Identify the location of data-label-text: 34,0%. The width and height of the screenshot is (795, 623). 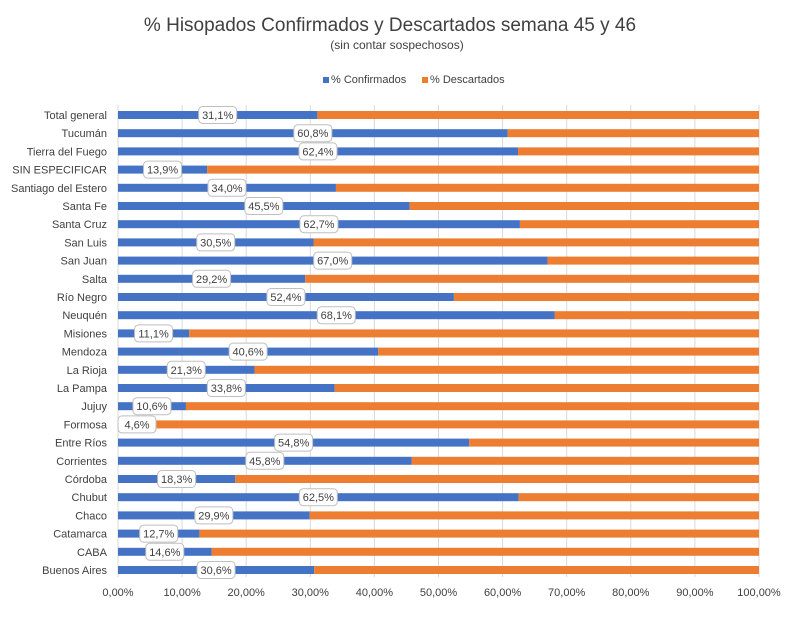
(226, 189).